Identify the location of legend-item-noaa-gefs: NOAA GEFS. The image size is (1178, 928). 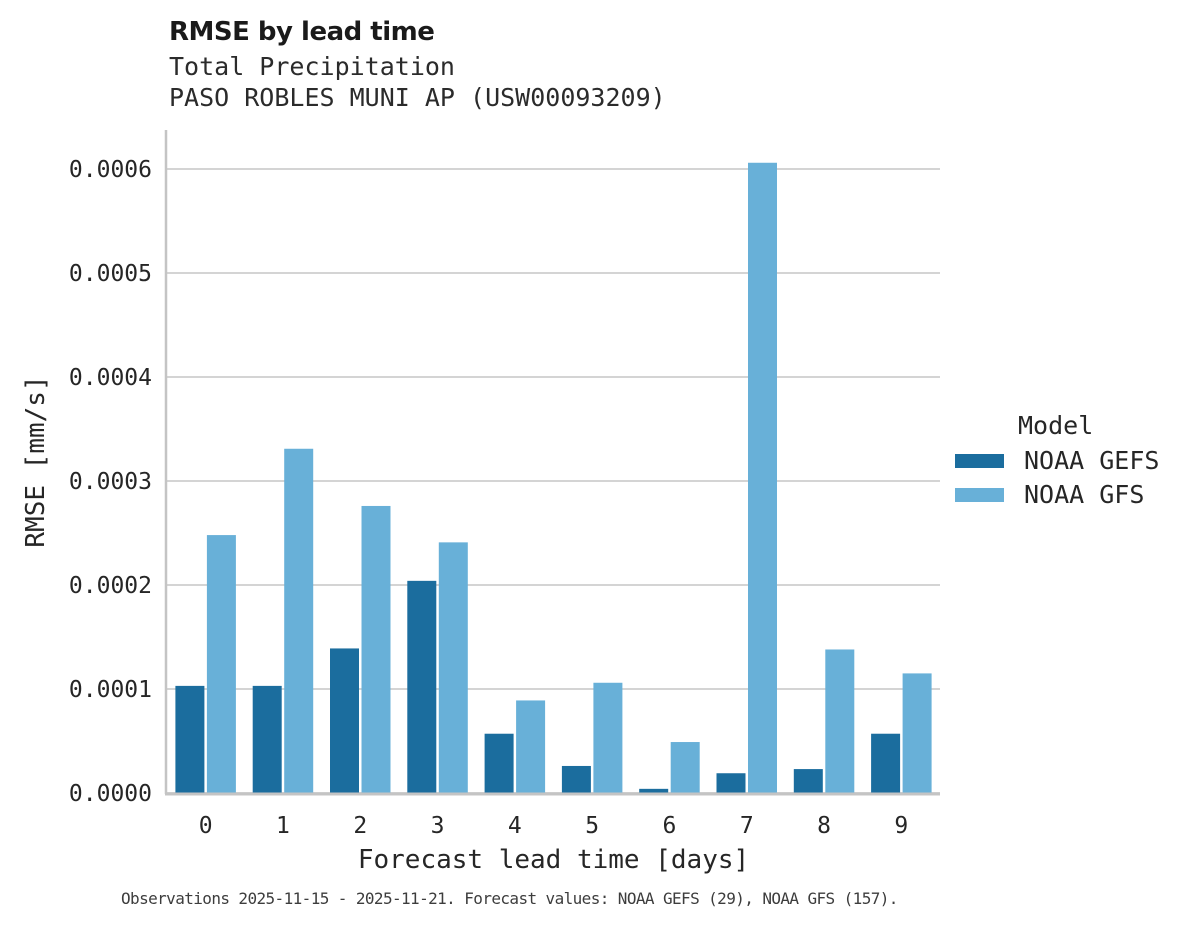
(1066, 460).